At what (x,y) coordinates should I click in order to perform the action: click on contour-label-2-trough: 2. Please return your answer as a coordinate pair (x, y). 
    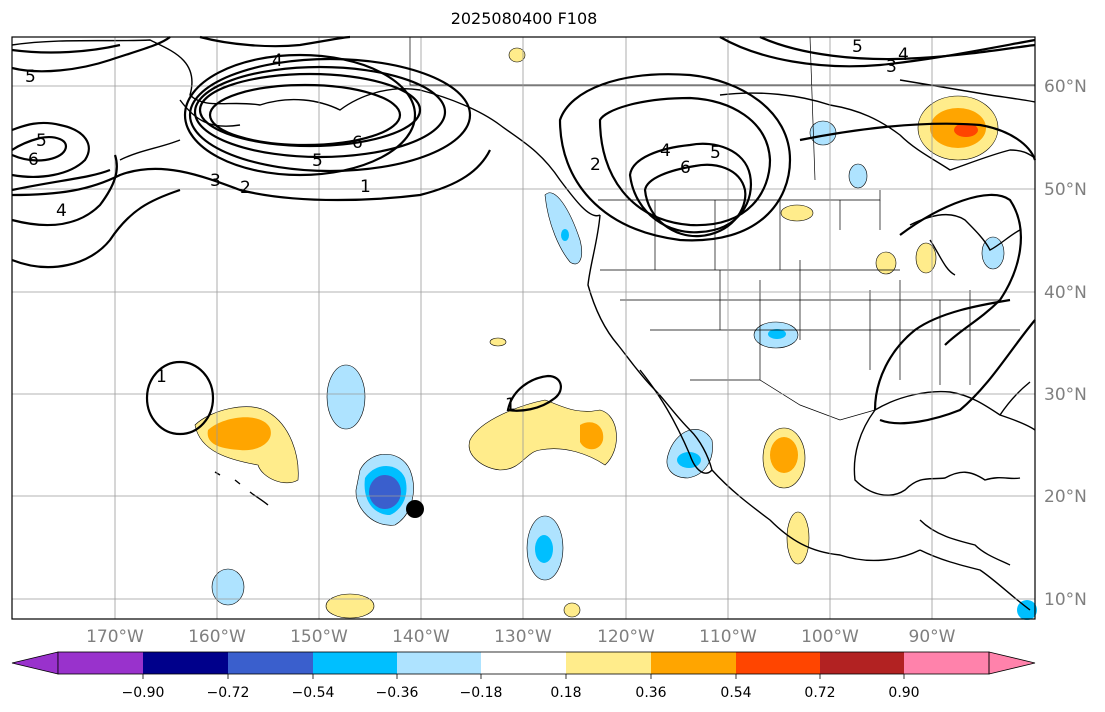
    Looking at the image, I should click on (595, 165).